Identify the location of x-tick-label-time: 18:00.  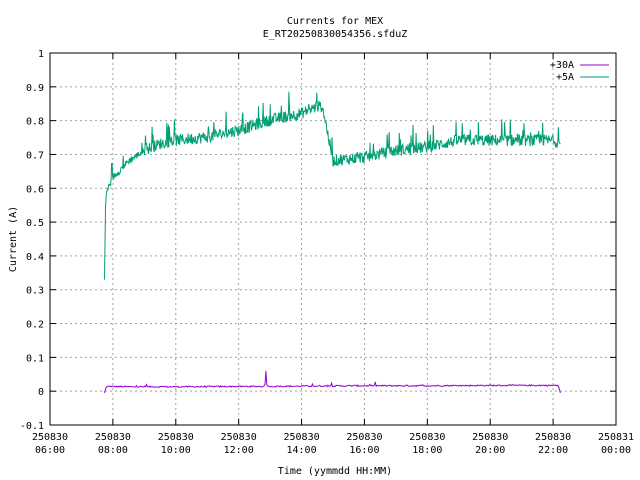
(427, 450).